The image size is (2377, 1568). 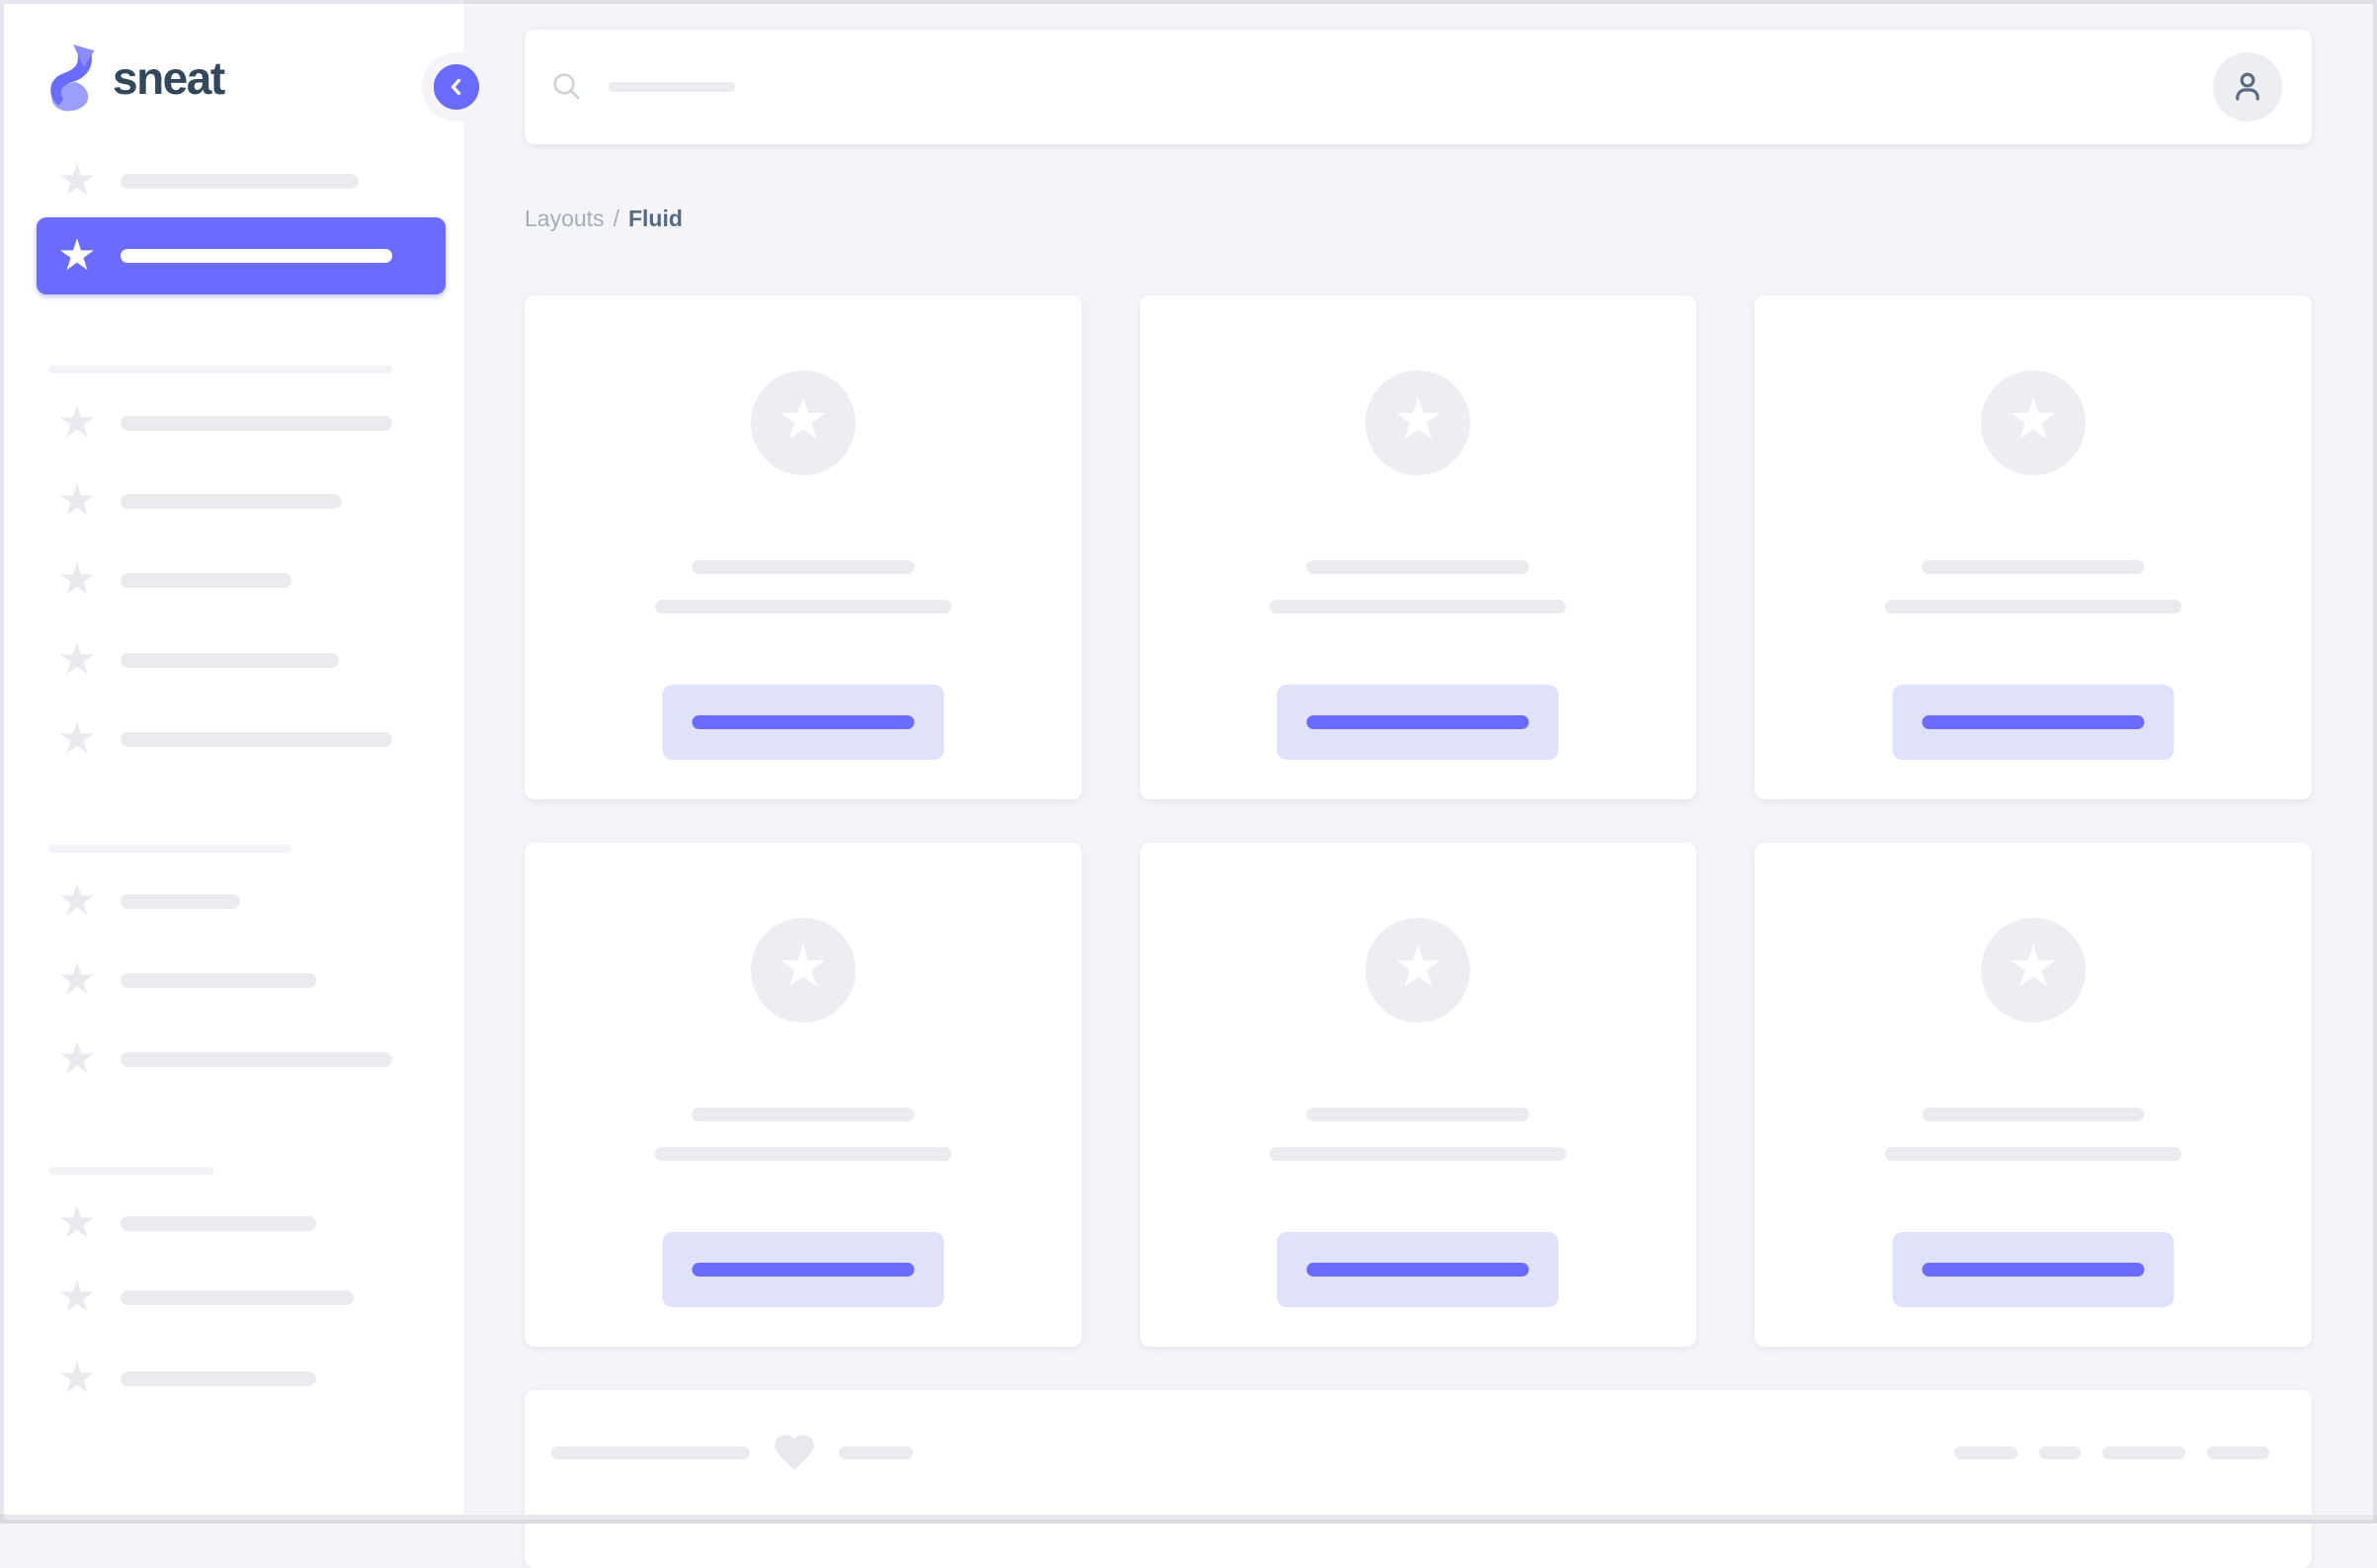 I want to click on search-icon, so click(x=566, y=86).